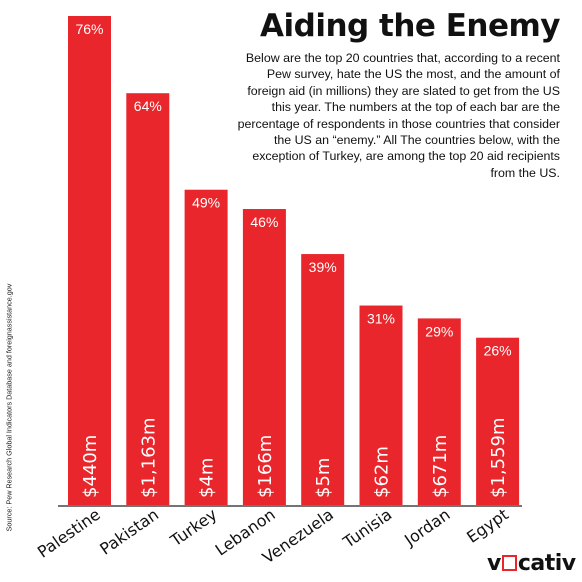  What do you see at coordinates (207, 478) in the screenshot?
I see `aid-label: $4m` at bounding box center [207, 478].